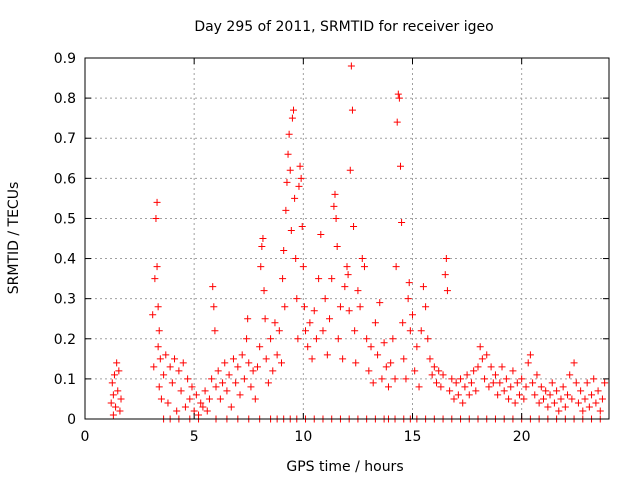 The height and width of the screenshot is (480, 640). What do you see at coordinates (85, 437) in the screenshot?
I see `x-tick-label: 0` at bounding box center [85, 437].